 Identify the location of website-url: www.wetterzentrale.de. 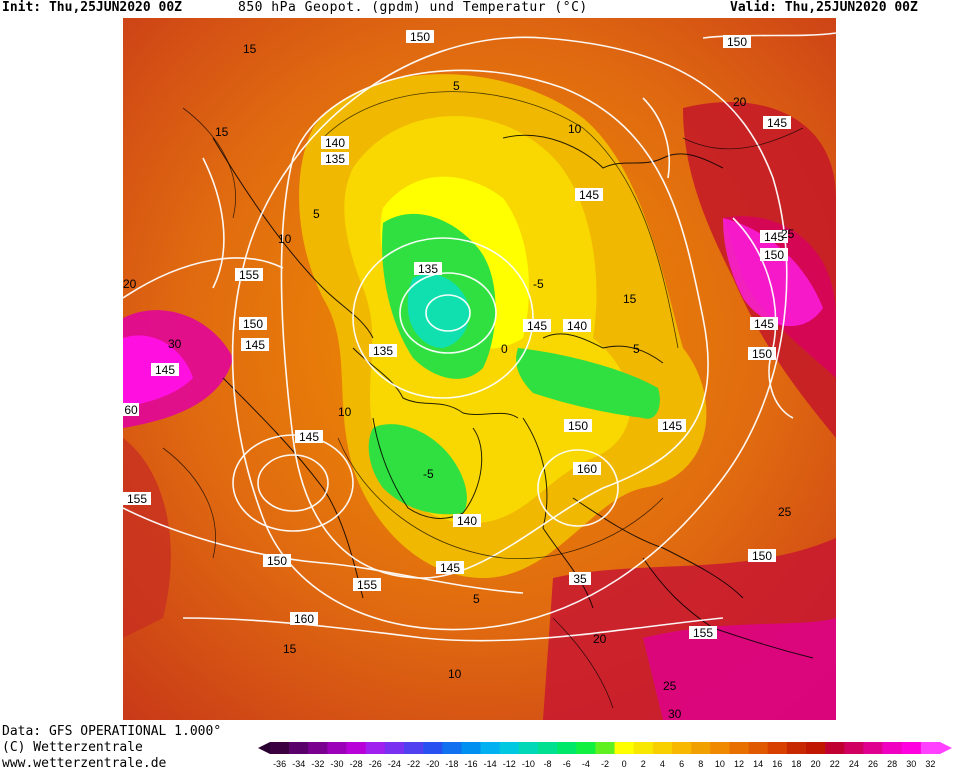
(84, 763).